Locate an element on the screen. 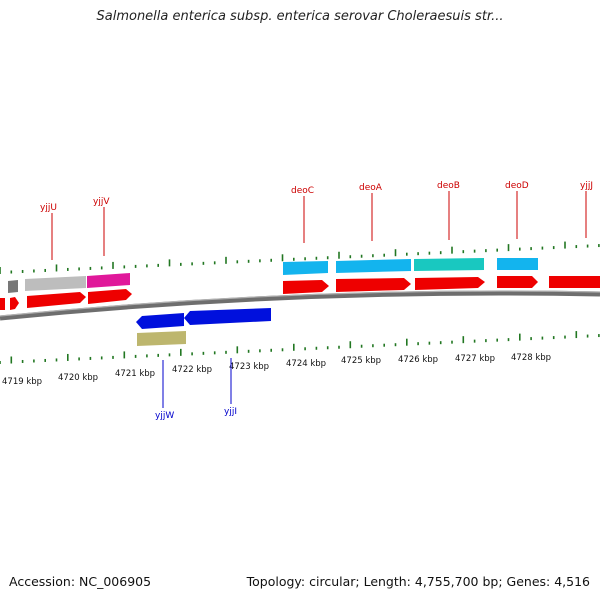 This screenshot has width=600, height=600. forward-feature-row is located at coordinates (273, 275).